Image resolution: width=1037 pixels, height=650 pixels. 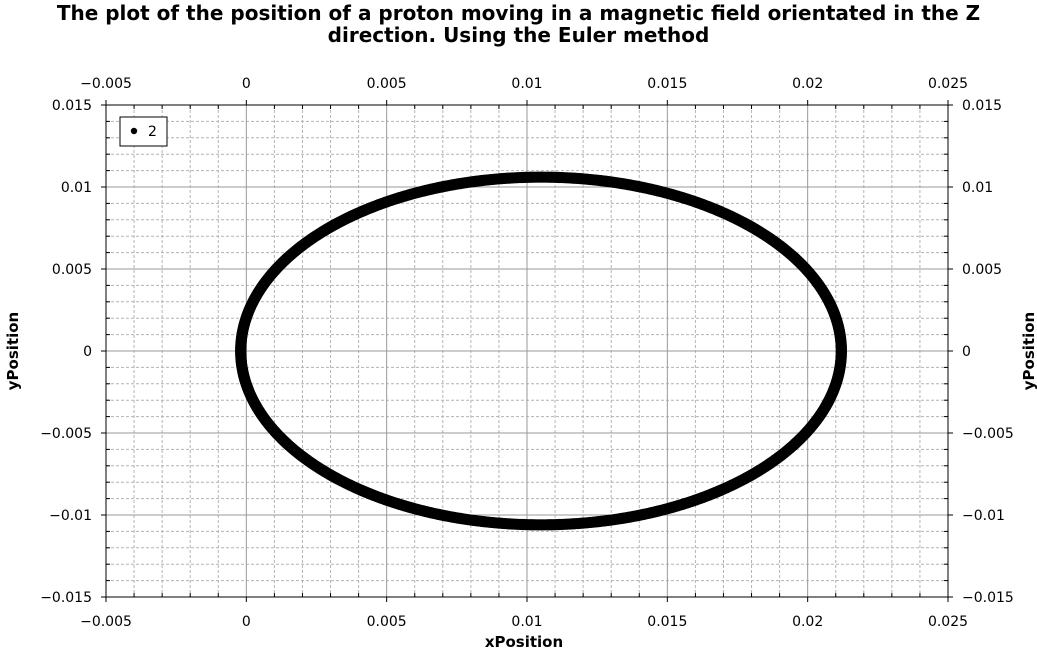 I want to click on legend-label: 2, so click(x=152, y=132).